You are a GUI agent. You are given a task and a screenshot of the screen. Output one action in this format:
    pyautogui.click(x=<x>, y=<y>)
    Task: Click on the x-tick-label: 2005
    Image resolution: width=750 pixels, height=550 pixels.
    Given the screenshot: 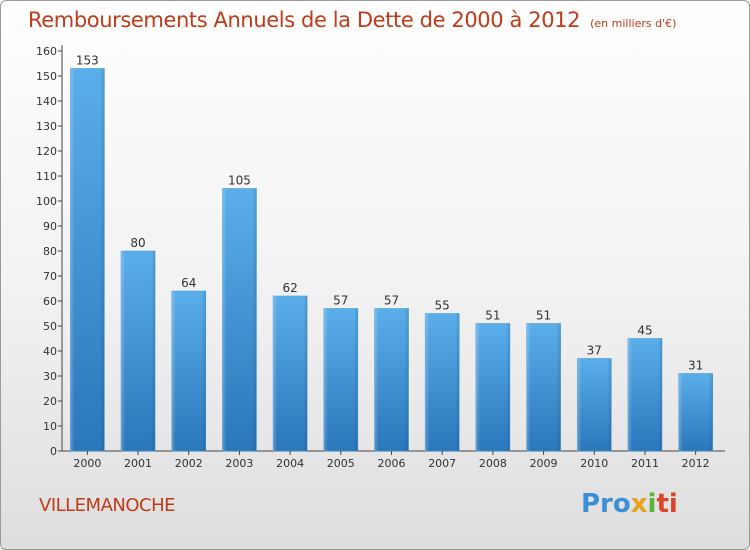 What is the action you would take?
    pyautogui.click(x=341, y=463)
    